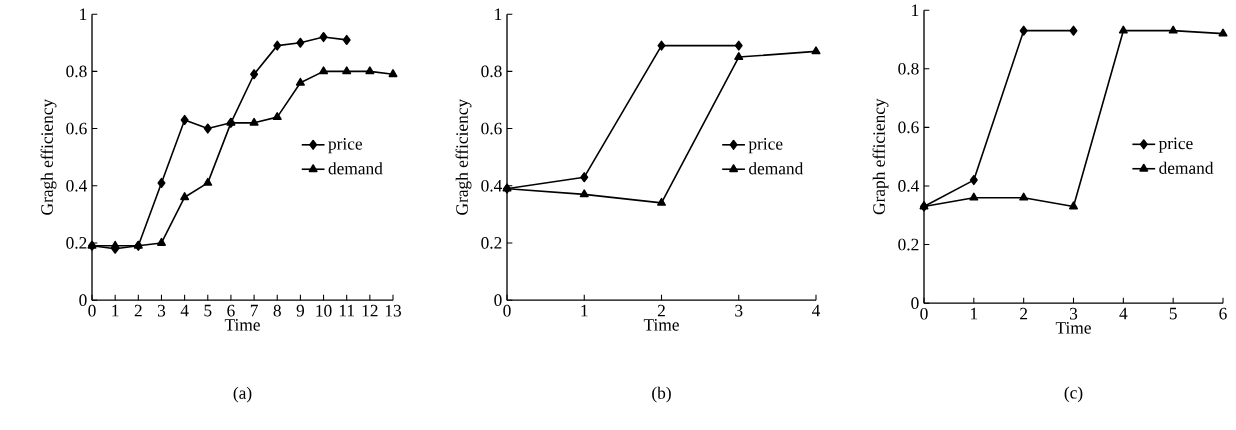  What do you see at coordinates (370, 310) in the screenshot?
I see `x-tick-label: 12` at bounding box center [370, 310].